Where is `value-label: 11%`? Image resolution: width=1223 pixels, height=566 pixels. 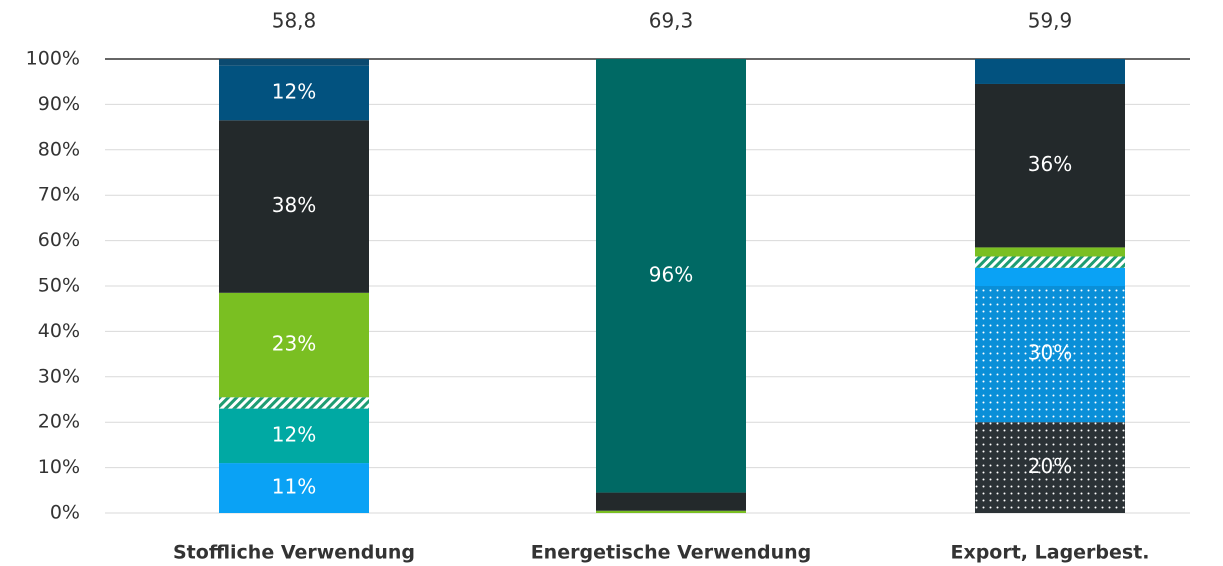 value-label: 11% is located at coordinates (294, 487).